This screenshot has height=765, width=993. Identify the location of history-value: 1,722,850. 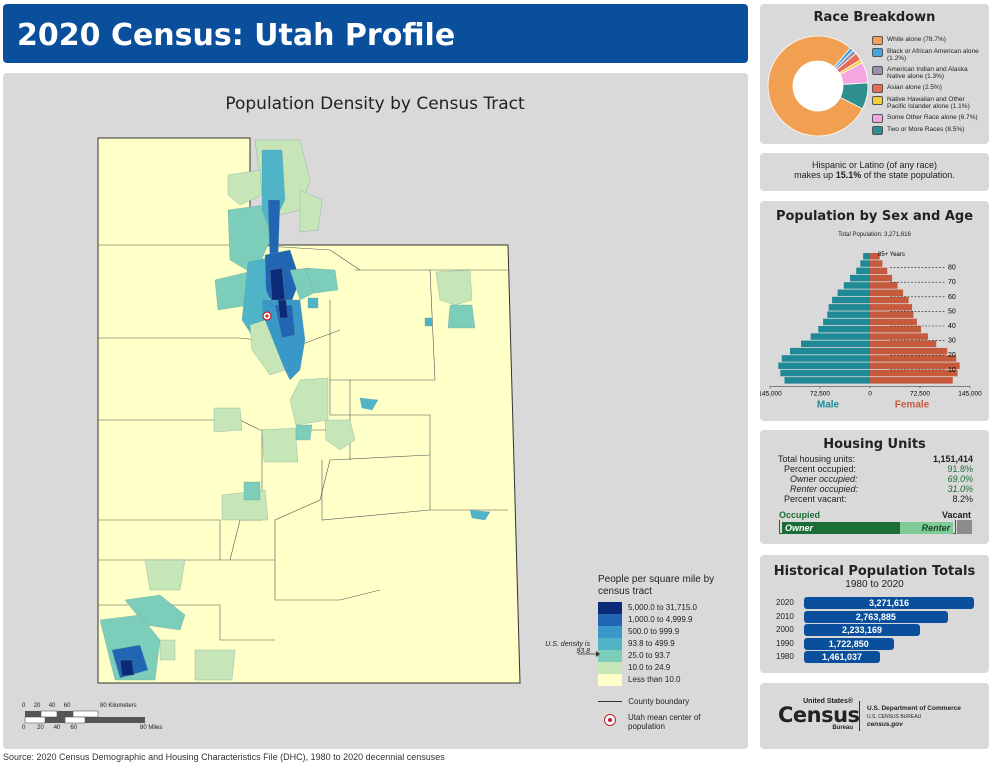
(848, 643).